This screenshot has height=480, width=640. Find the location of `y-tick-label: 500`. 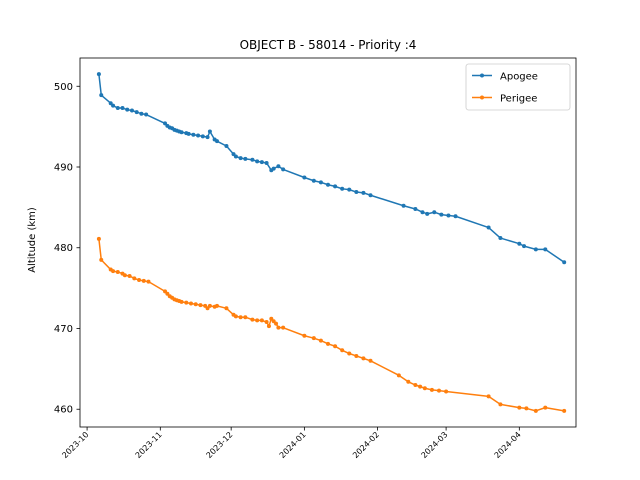

y-tick-label: 500 is located at coordinates (63, 87).